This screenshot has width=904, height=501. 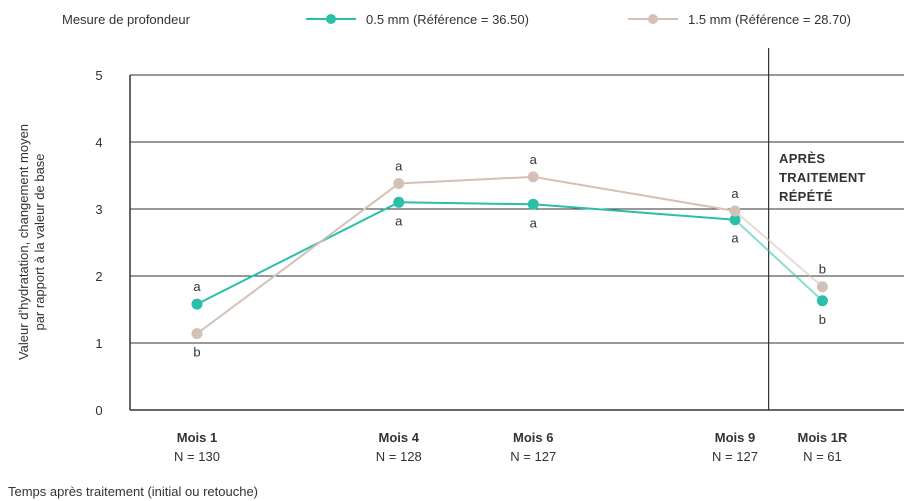 What do you see at coordinates (399, 456) in the screenshot?
I see `x-category-count: N = 128` at bounding box center [399, 456].